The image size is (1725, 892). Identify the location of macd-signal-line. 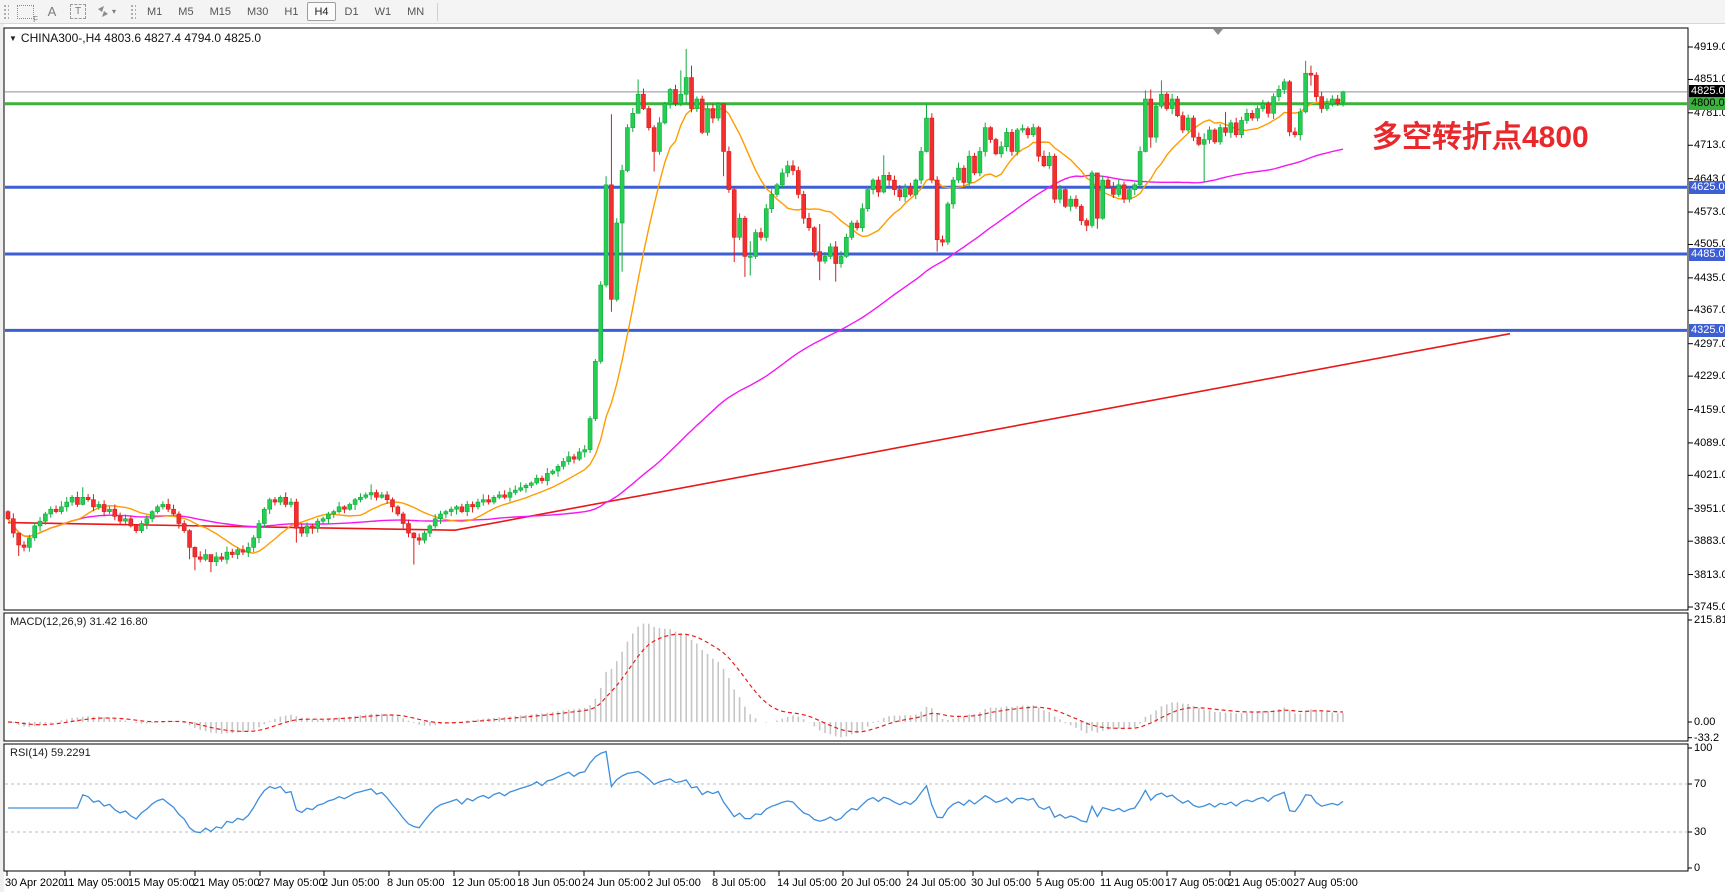
(675, 683).